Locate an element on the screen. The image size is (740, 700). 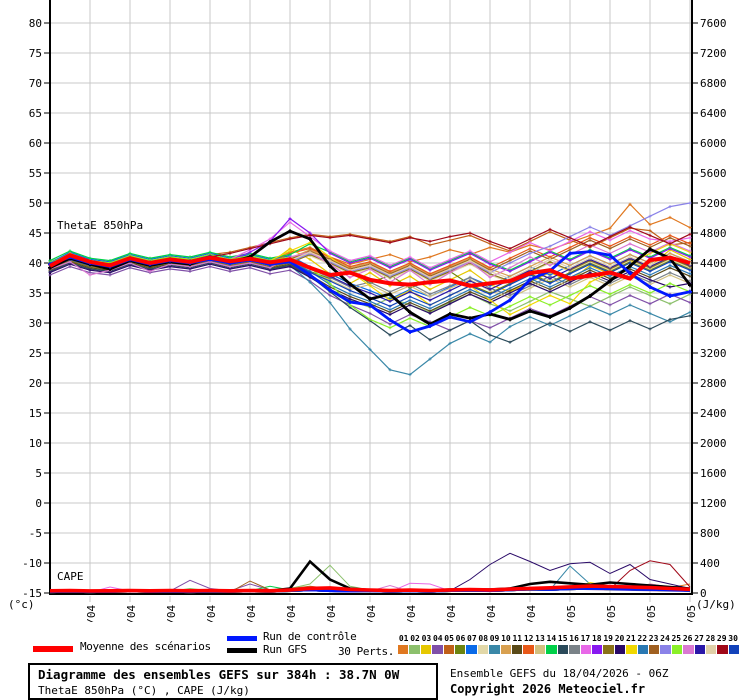
right-axis-tick-label: 5600 is located at coordinates (713, 173).